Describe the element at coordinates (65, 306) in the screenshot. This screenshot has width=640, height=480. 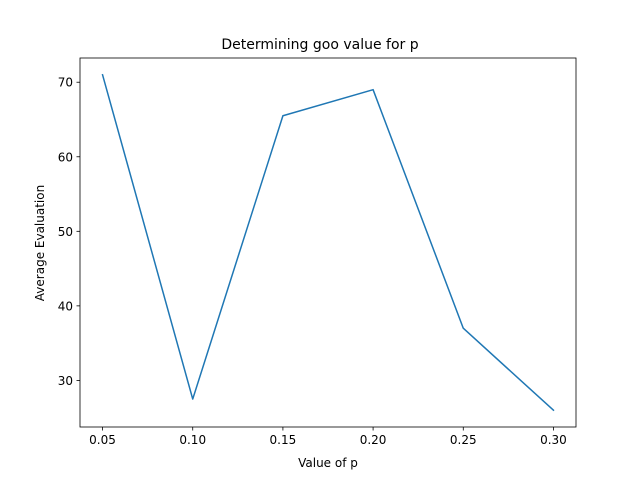
I see `y-tick-label: 40` at that location.